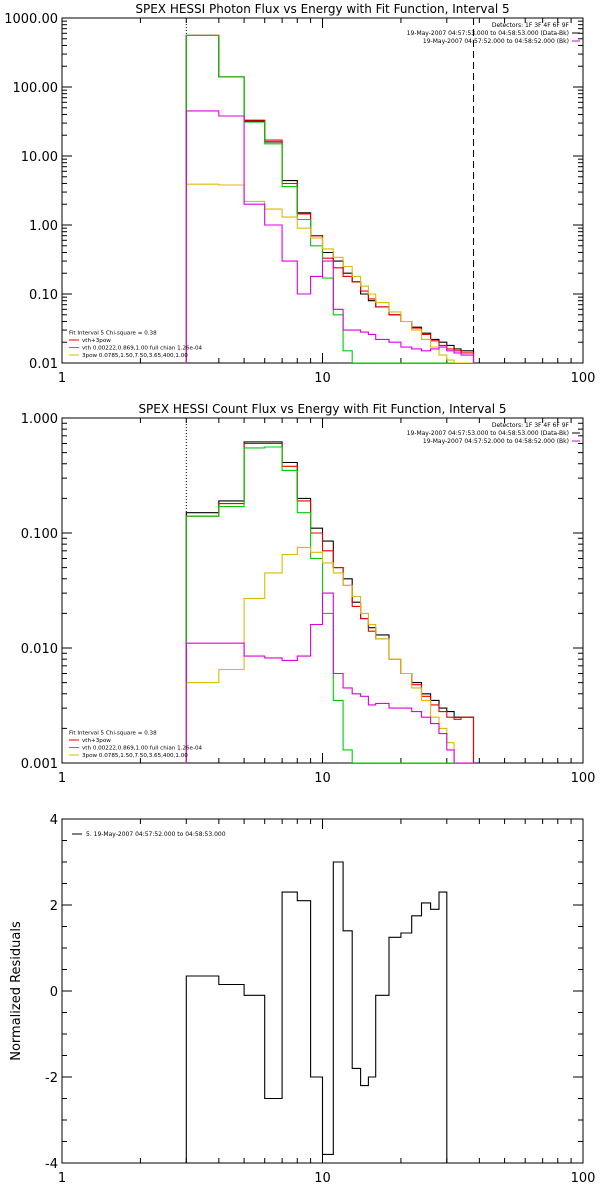  I want to click on y-tick-label: 0.01, so click(43, 364).